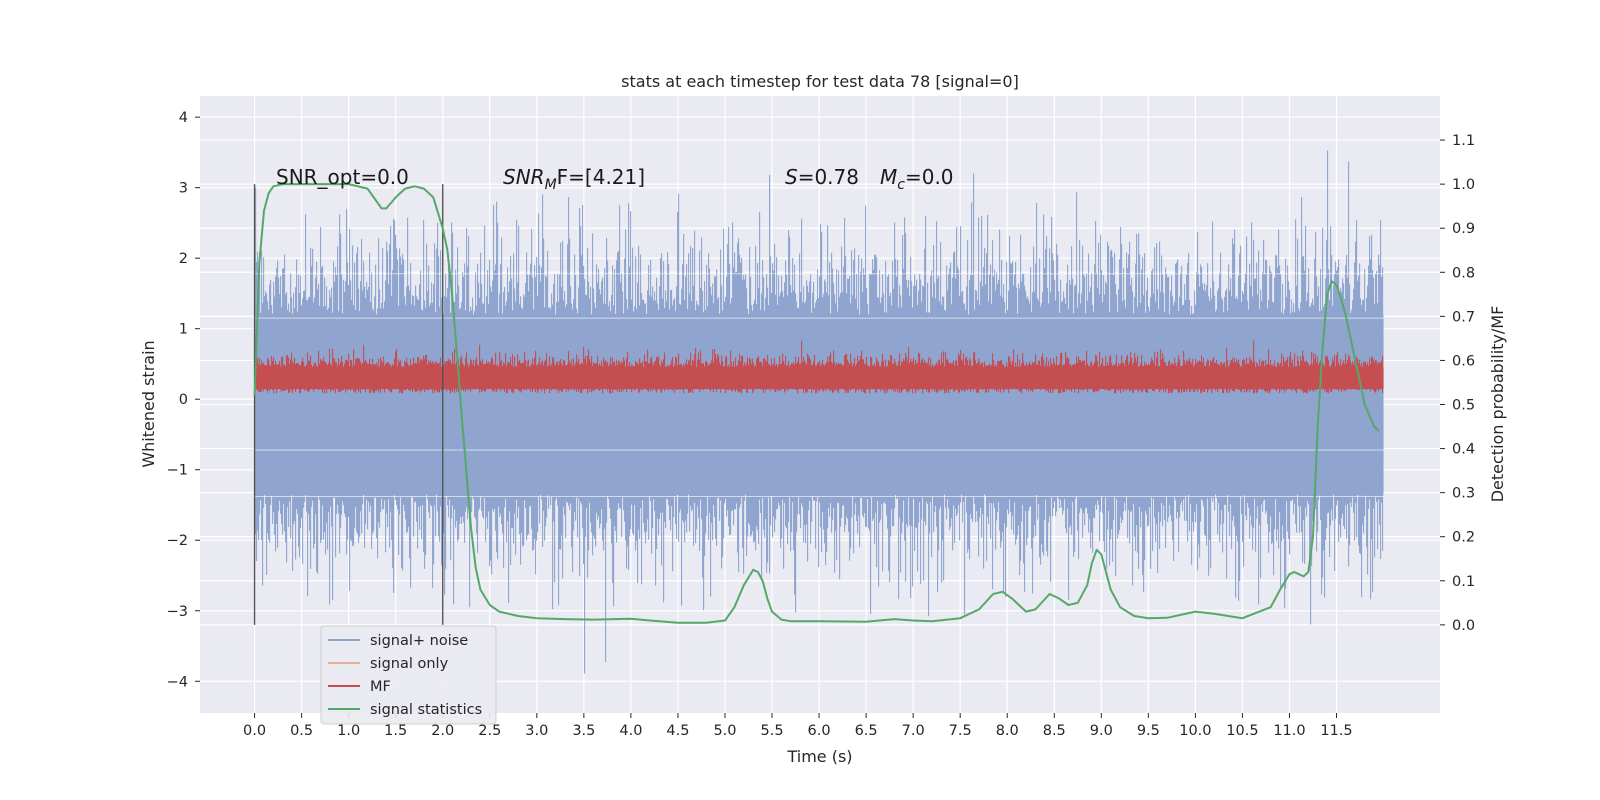 This screenshot has width=1600, height=800. I want to click on left-y-tick-label: 4, so click(183, 118).